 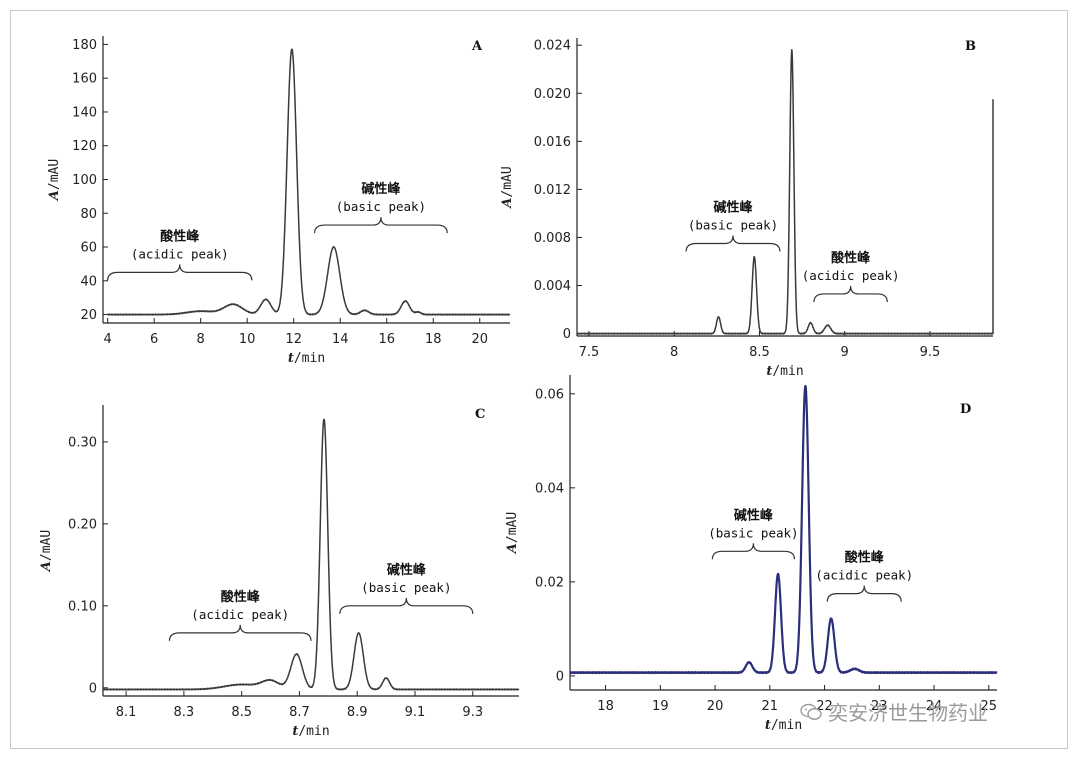 I want to click on panel-letter: A, so click(x=477, y=46).